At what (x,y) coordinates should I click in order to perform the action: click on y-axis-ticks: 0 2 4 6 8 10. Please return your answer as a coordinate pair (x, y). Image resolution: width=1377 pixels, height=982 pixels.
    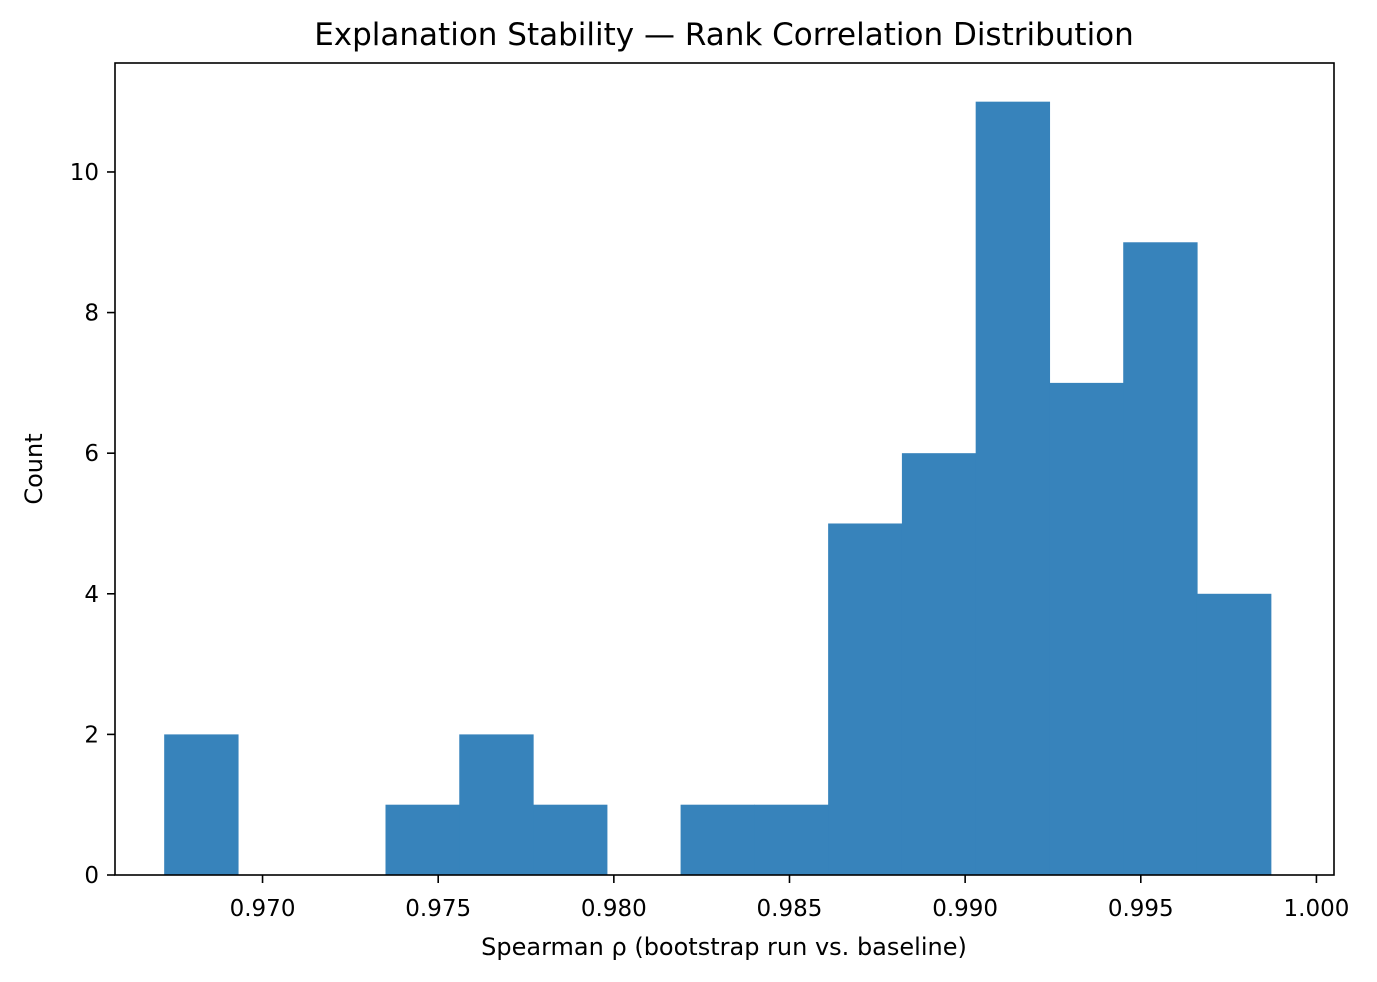
    Looking at the image, I should click on (92, 524).